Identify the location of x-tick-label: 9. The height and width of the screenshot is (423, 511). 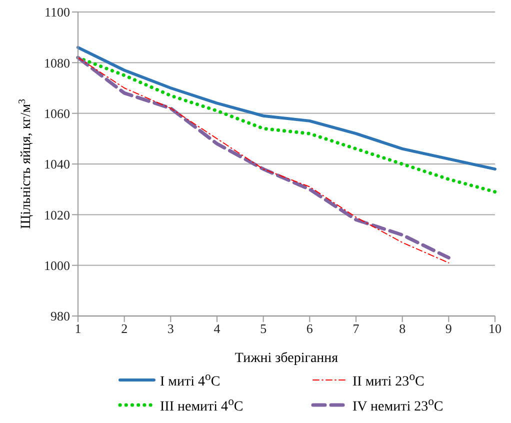
(448, 328).